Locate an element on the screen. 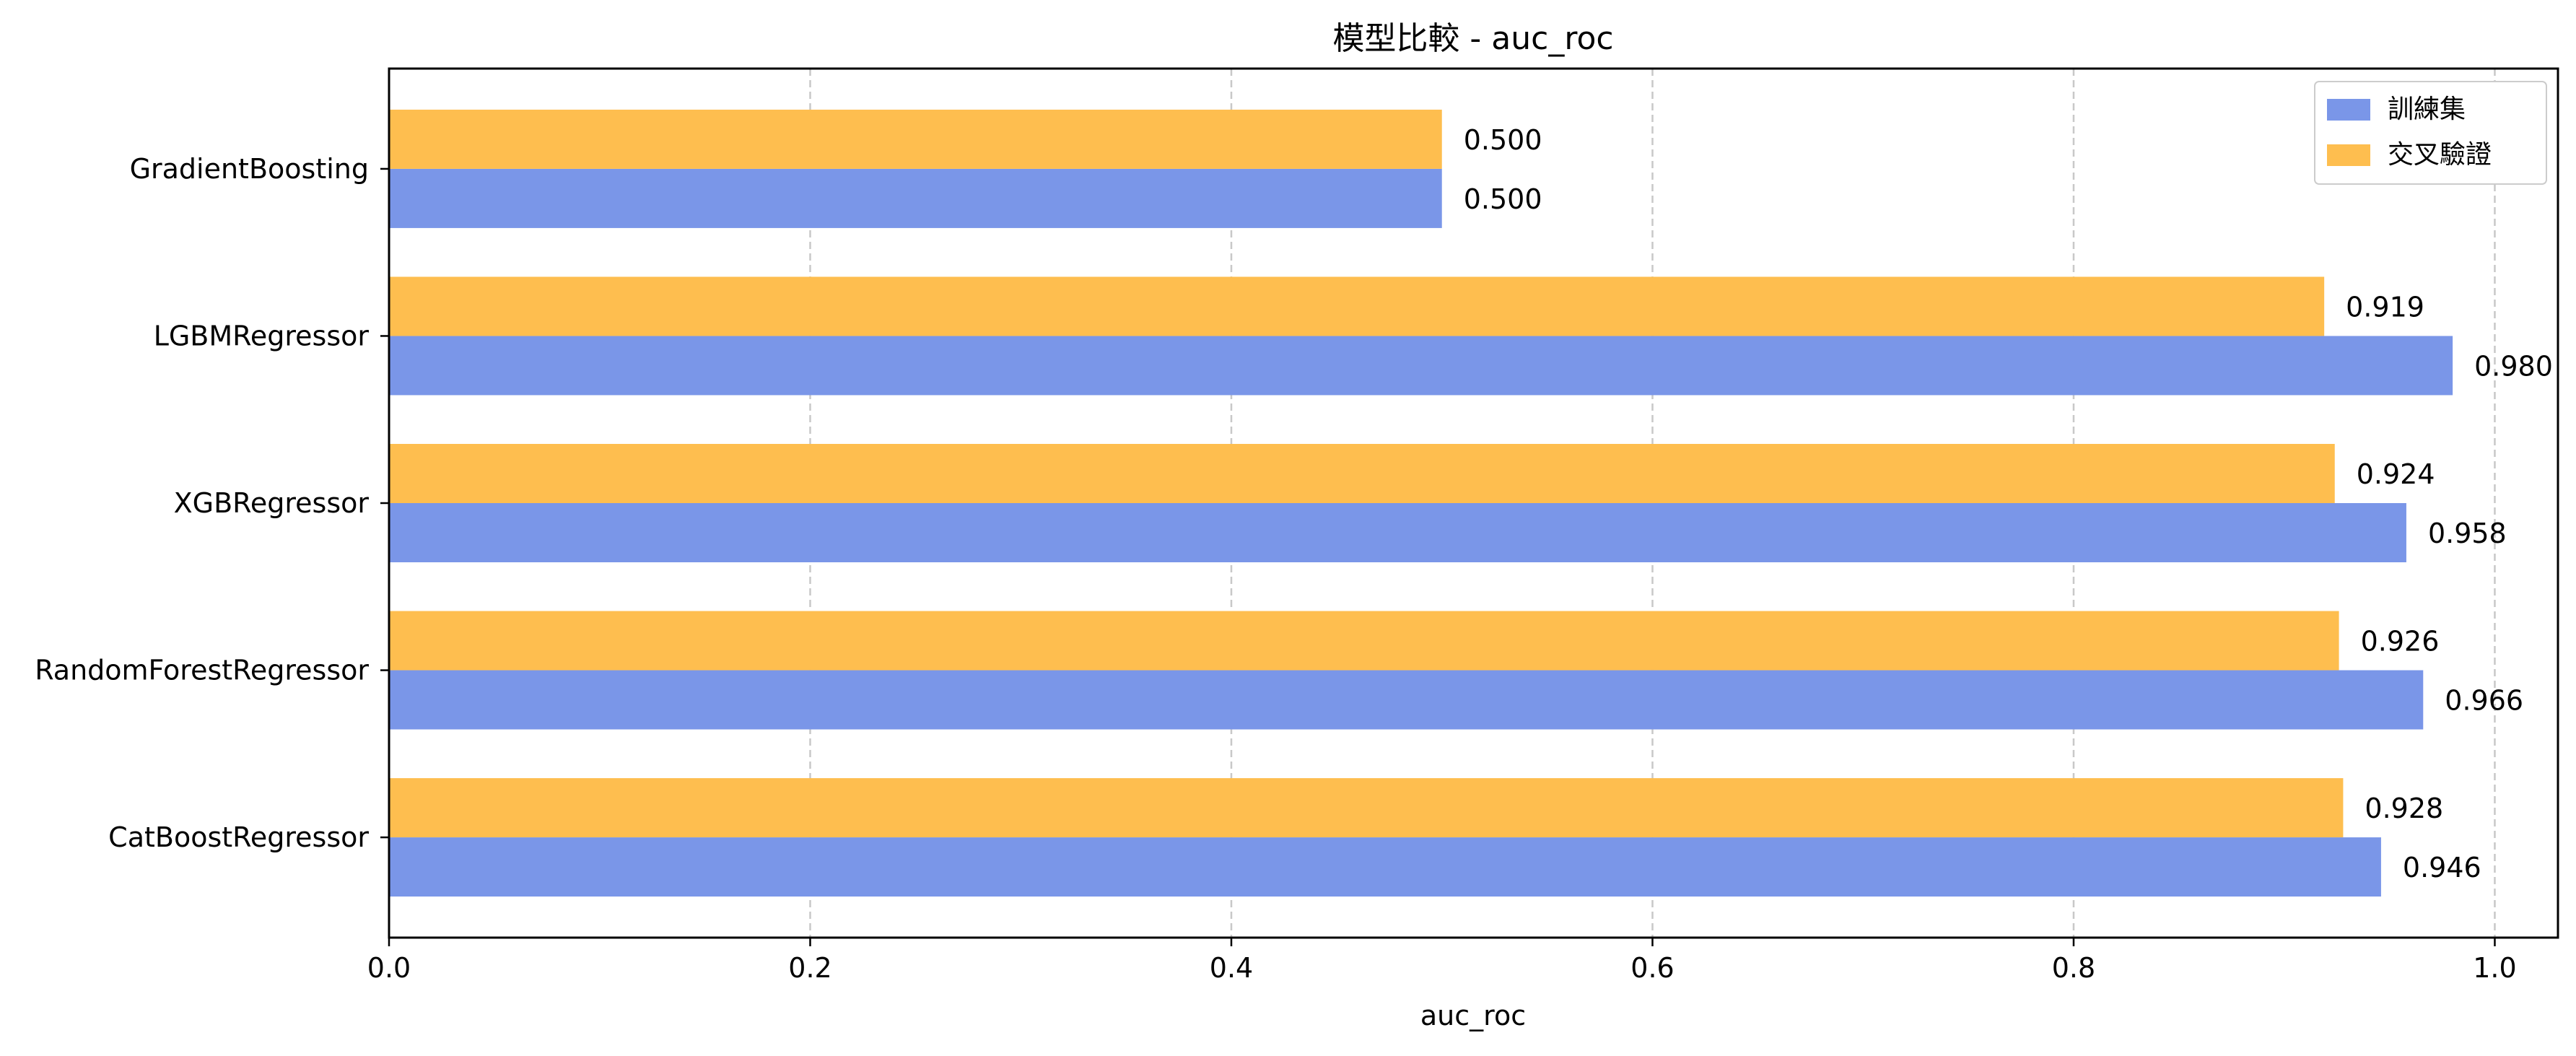 This screenshot has width=2576, height=1056. bar-value-label: 0.926 is located at coordinates (2400, 642).